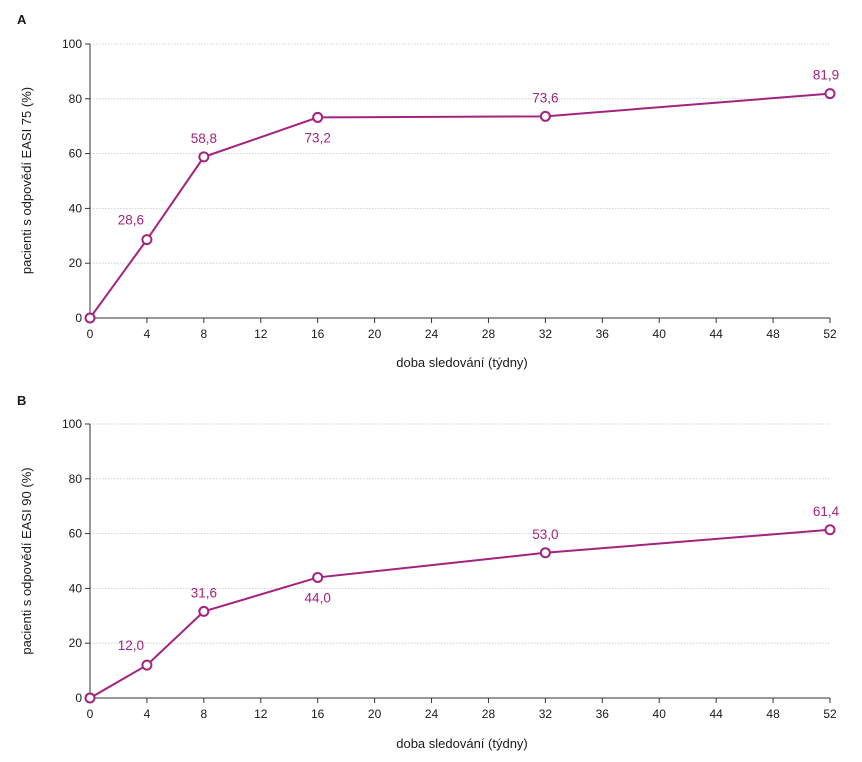 Image resolution: width=862 pixels, height=762 pixels. Describe the element at coordinates (489, 334) in the screenshot. I see `panel-a-x-tick-label: 28` at that location.